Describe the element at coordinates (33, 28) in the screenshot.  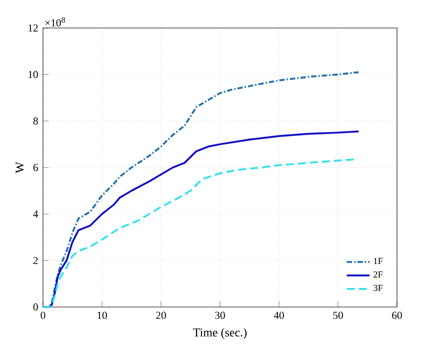
I see `y-tick-label: 12` at that location.